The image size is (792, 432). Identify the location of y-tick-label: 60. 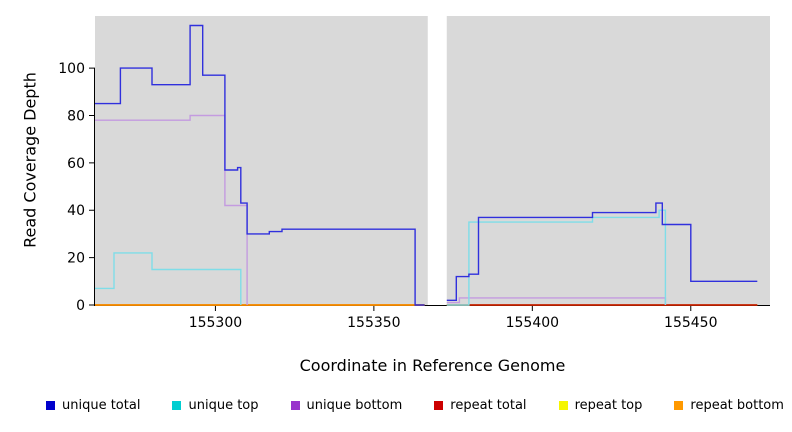
(76, 164).